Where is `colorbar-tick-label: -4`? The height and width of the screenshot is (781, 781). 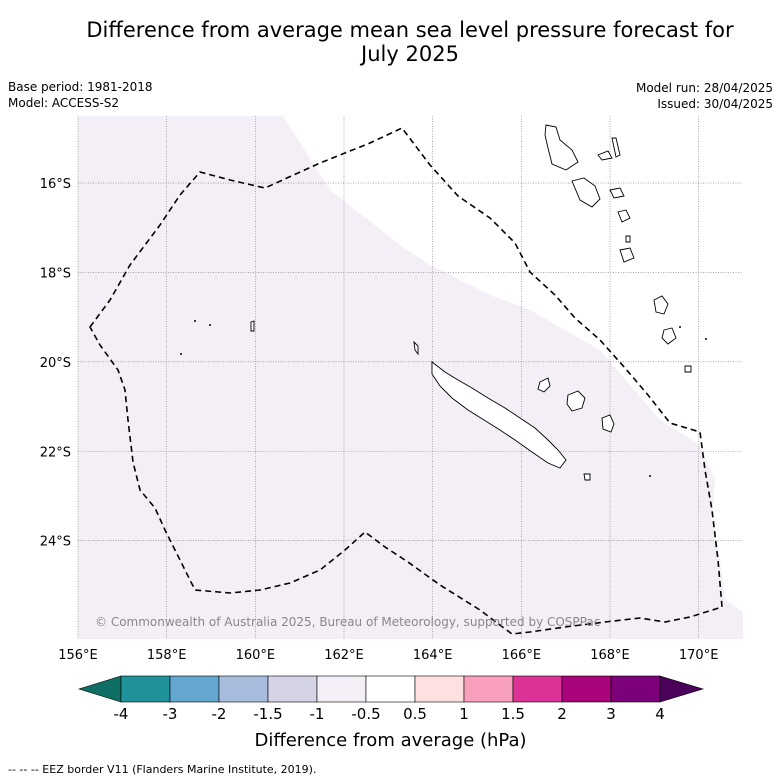
colorbar-tick-label: -4 is located at coordinates (121, 714).